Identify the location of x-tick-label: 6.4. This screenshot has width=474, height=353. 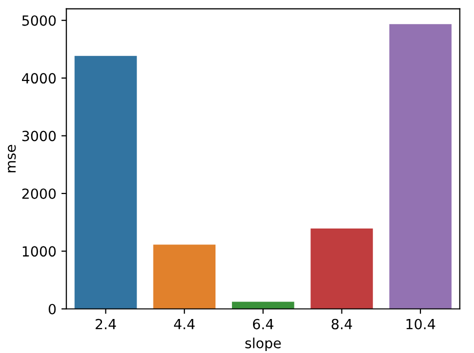
(263, 324).